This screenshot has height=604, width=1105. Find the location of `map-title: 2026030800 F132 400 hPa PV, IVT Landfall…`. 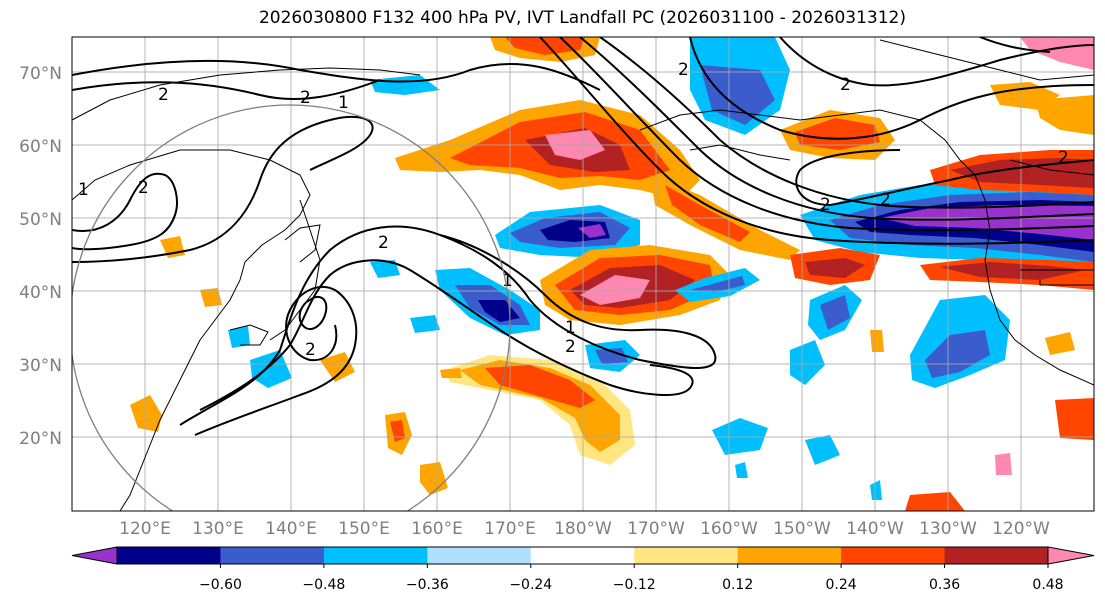

map-title: 2026030800 F132 400 hPa PV, IVT Landfall… is located at coordinates (582, 18).